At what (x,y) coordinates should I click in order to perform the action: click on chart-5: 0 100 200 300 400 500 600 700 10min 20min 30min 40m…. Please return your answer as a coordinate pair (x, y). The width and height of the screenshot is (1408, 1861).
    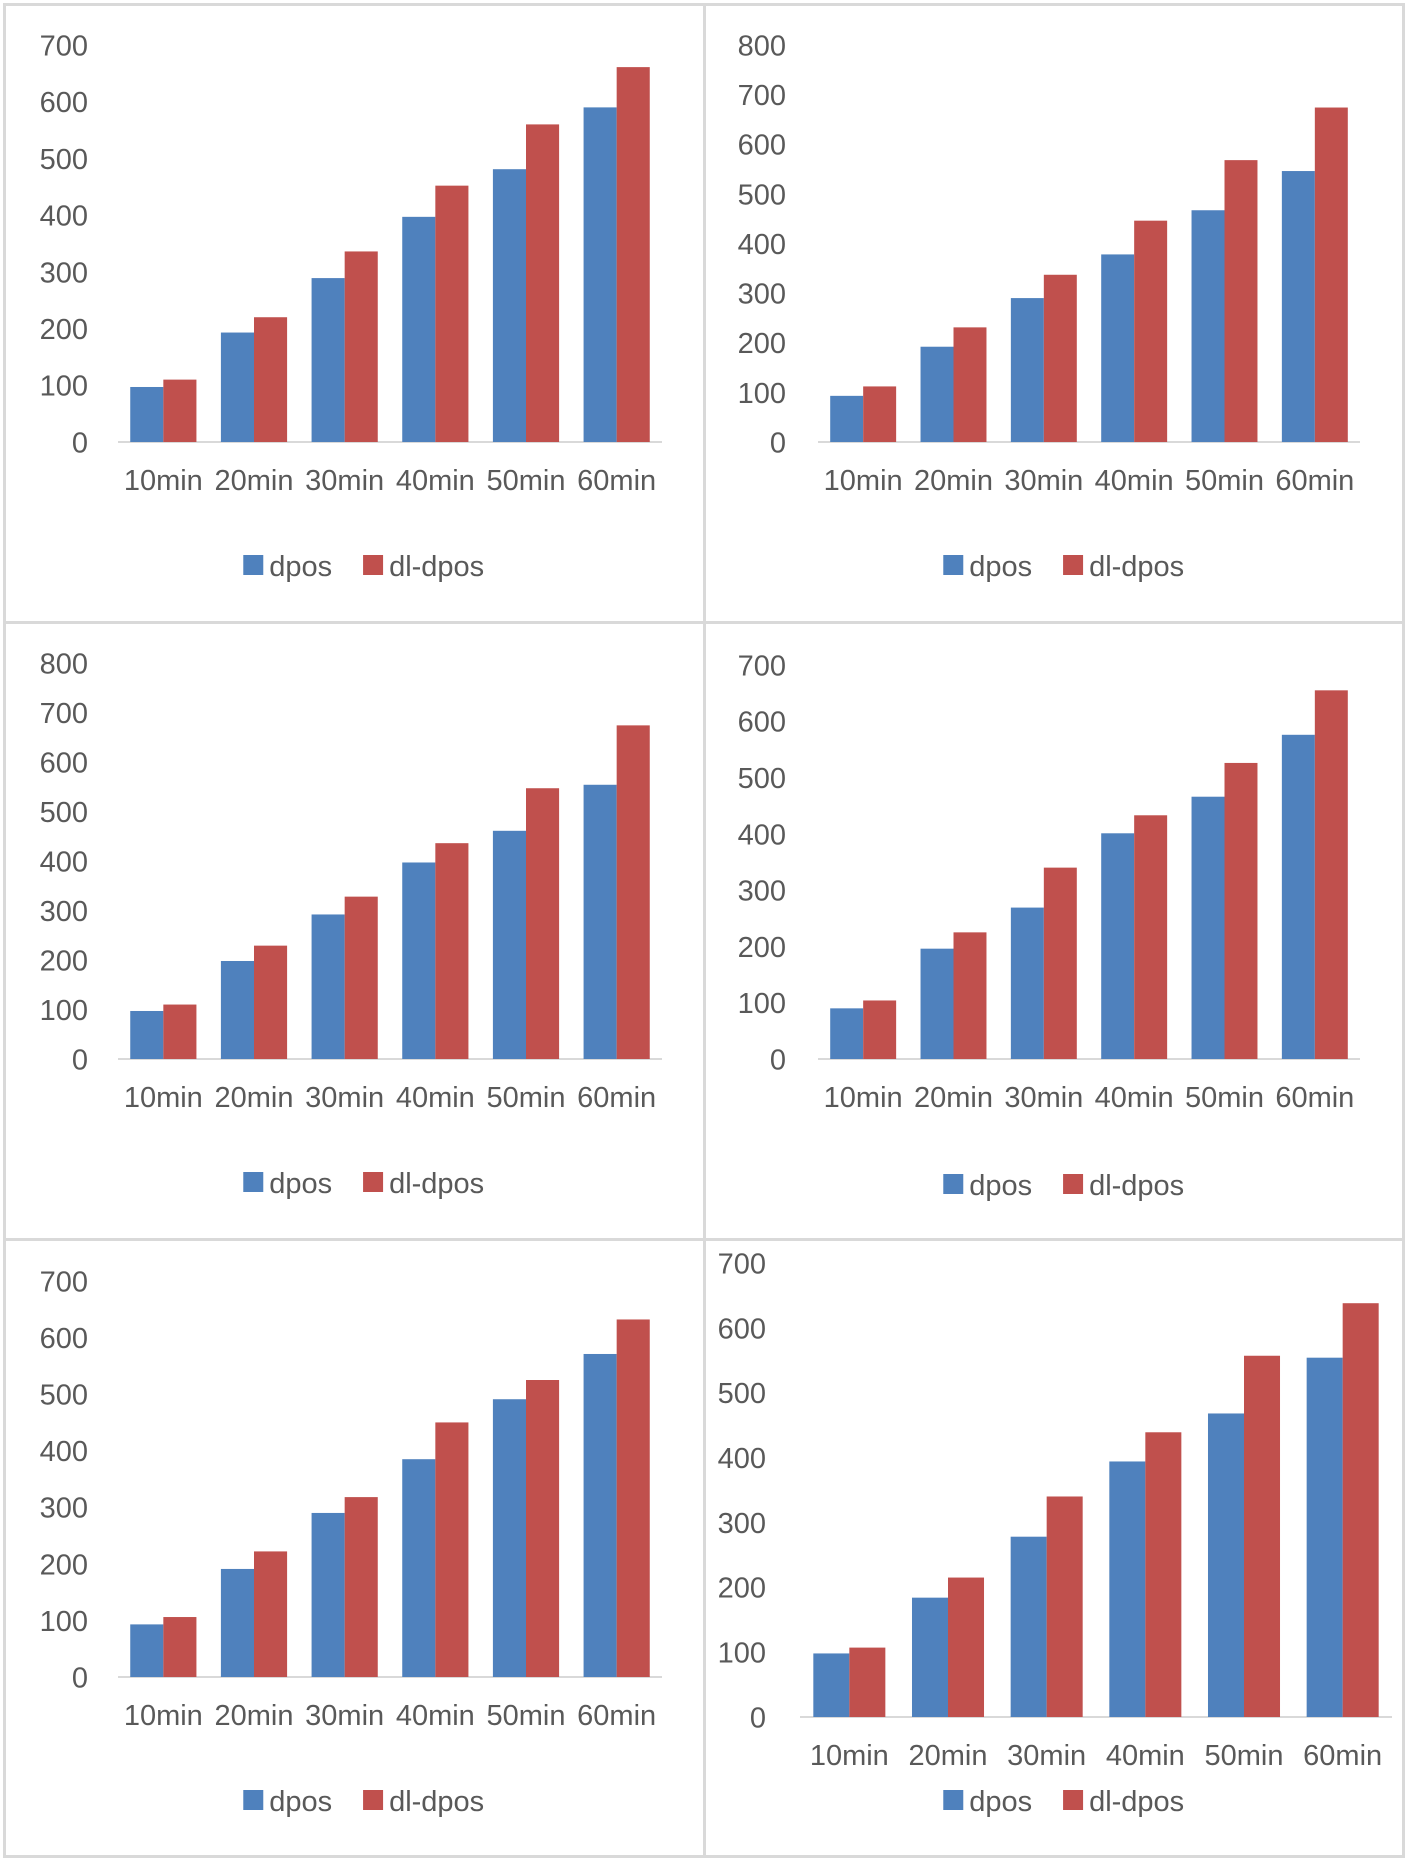
    Looking at the image, I should click on (351, 1542).